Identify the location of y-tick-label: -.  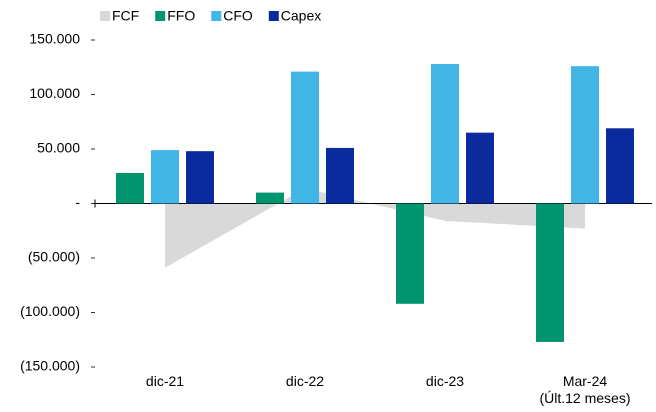
(77, 202).